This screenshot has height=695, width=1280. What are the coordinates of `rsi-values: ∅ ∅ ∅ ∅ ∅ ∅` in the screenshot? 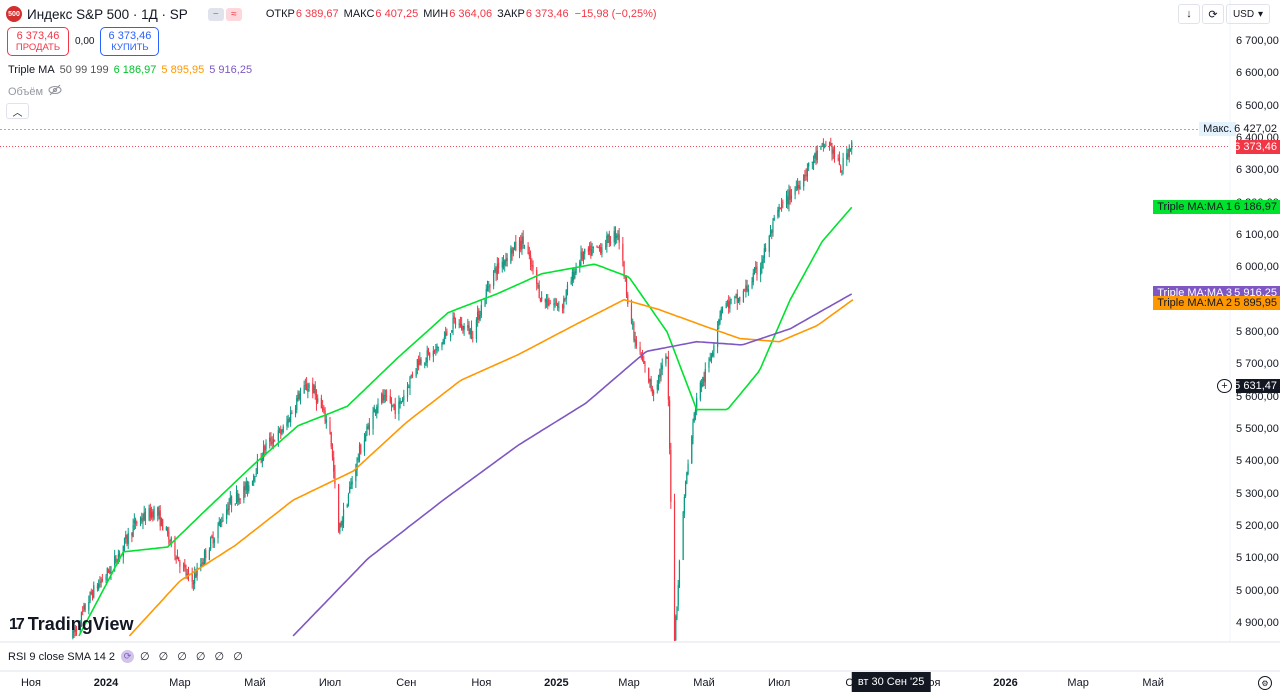 It's located at (193, 657).